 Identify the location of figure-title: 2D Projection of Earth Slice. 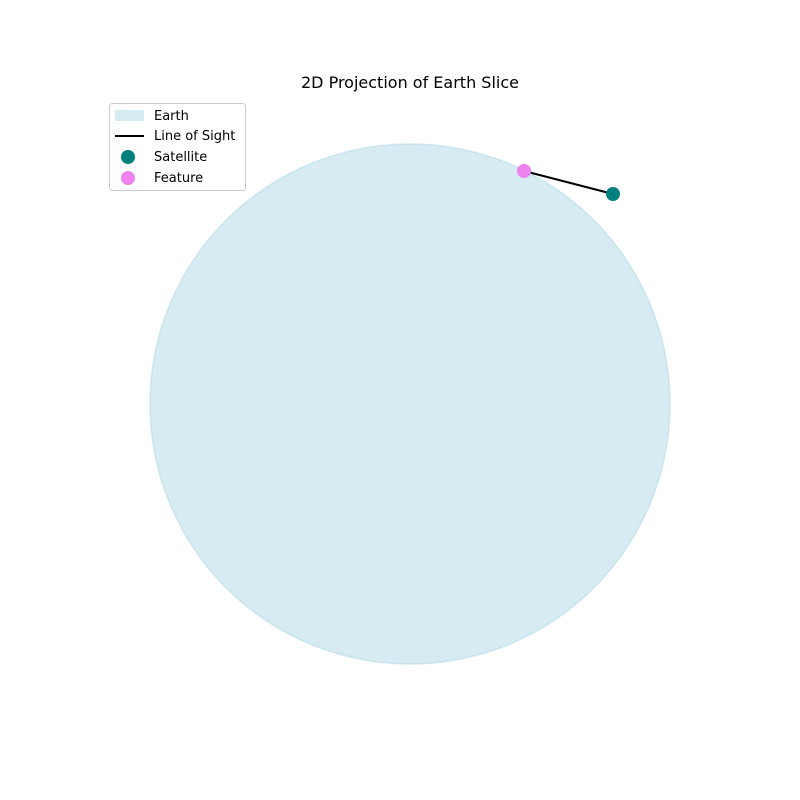
(410, 82).